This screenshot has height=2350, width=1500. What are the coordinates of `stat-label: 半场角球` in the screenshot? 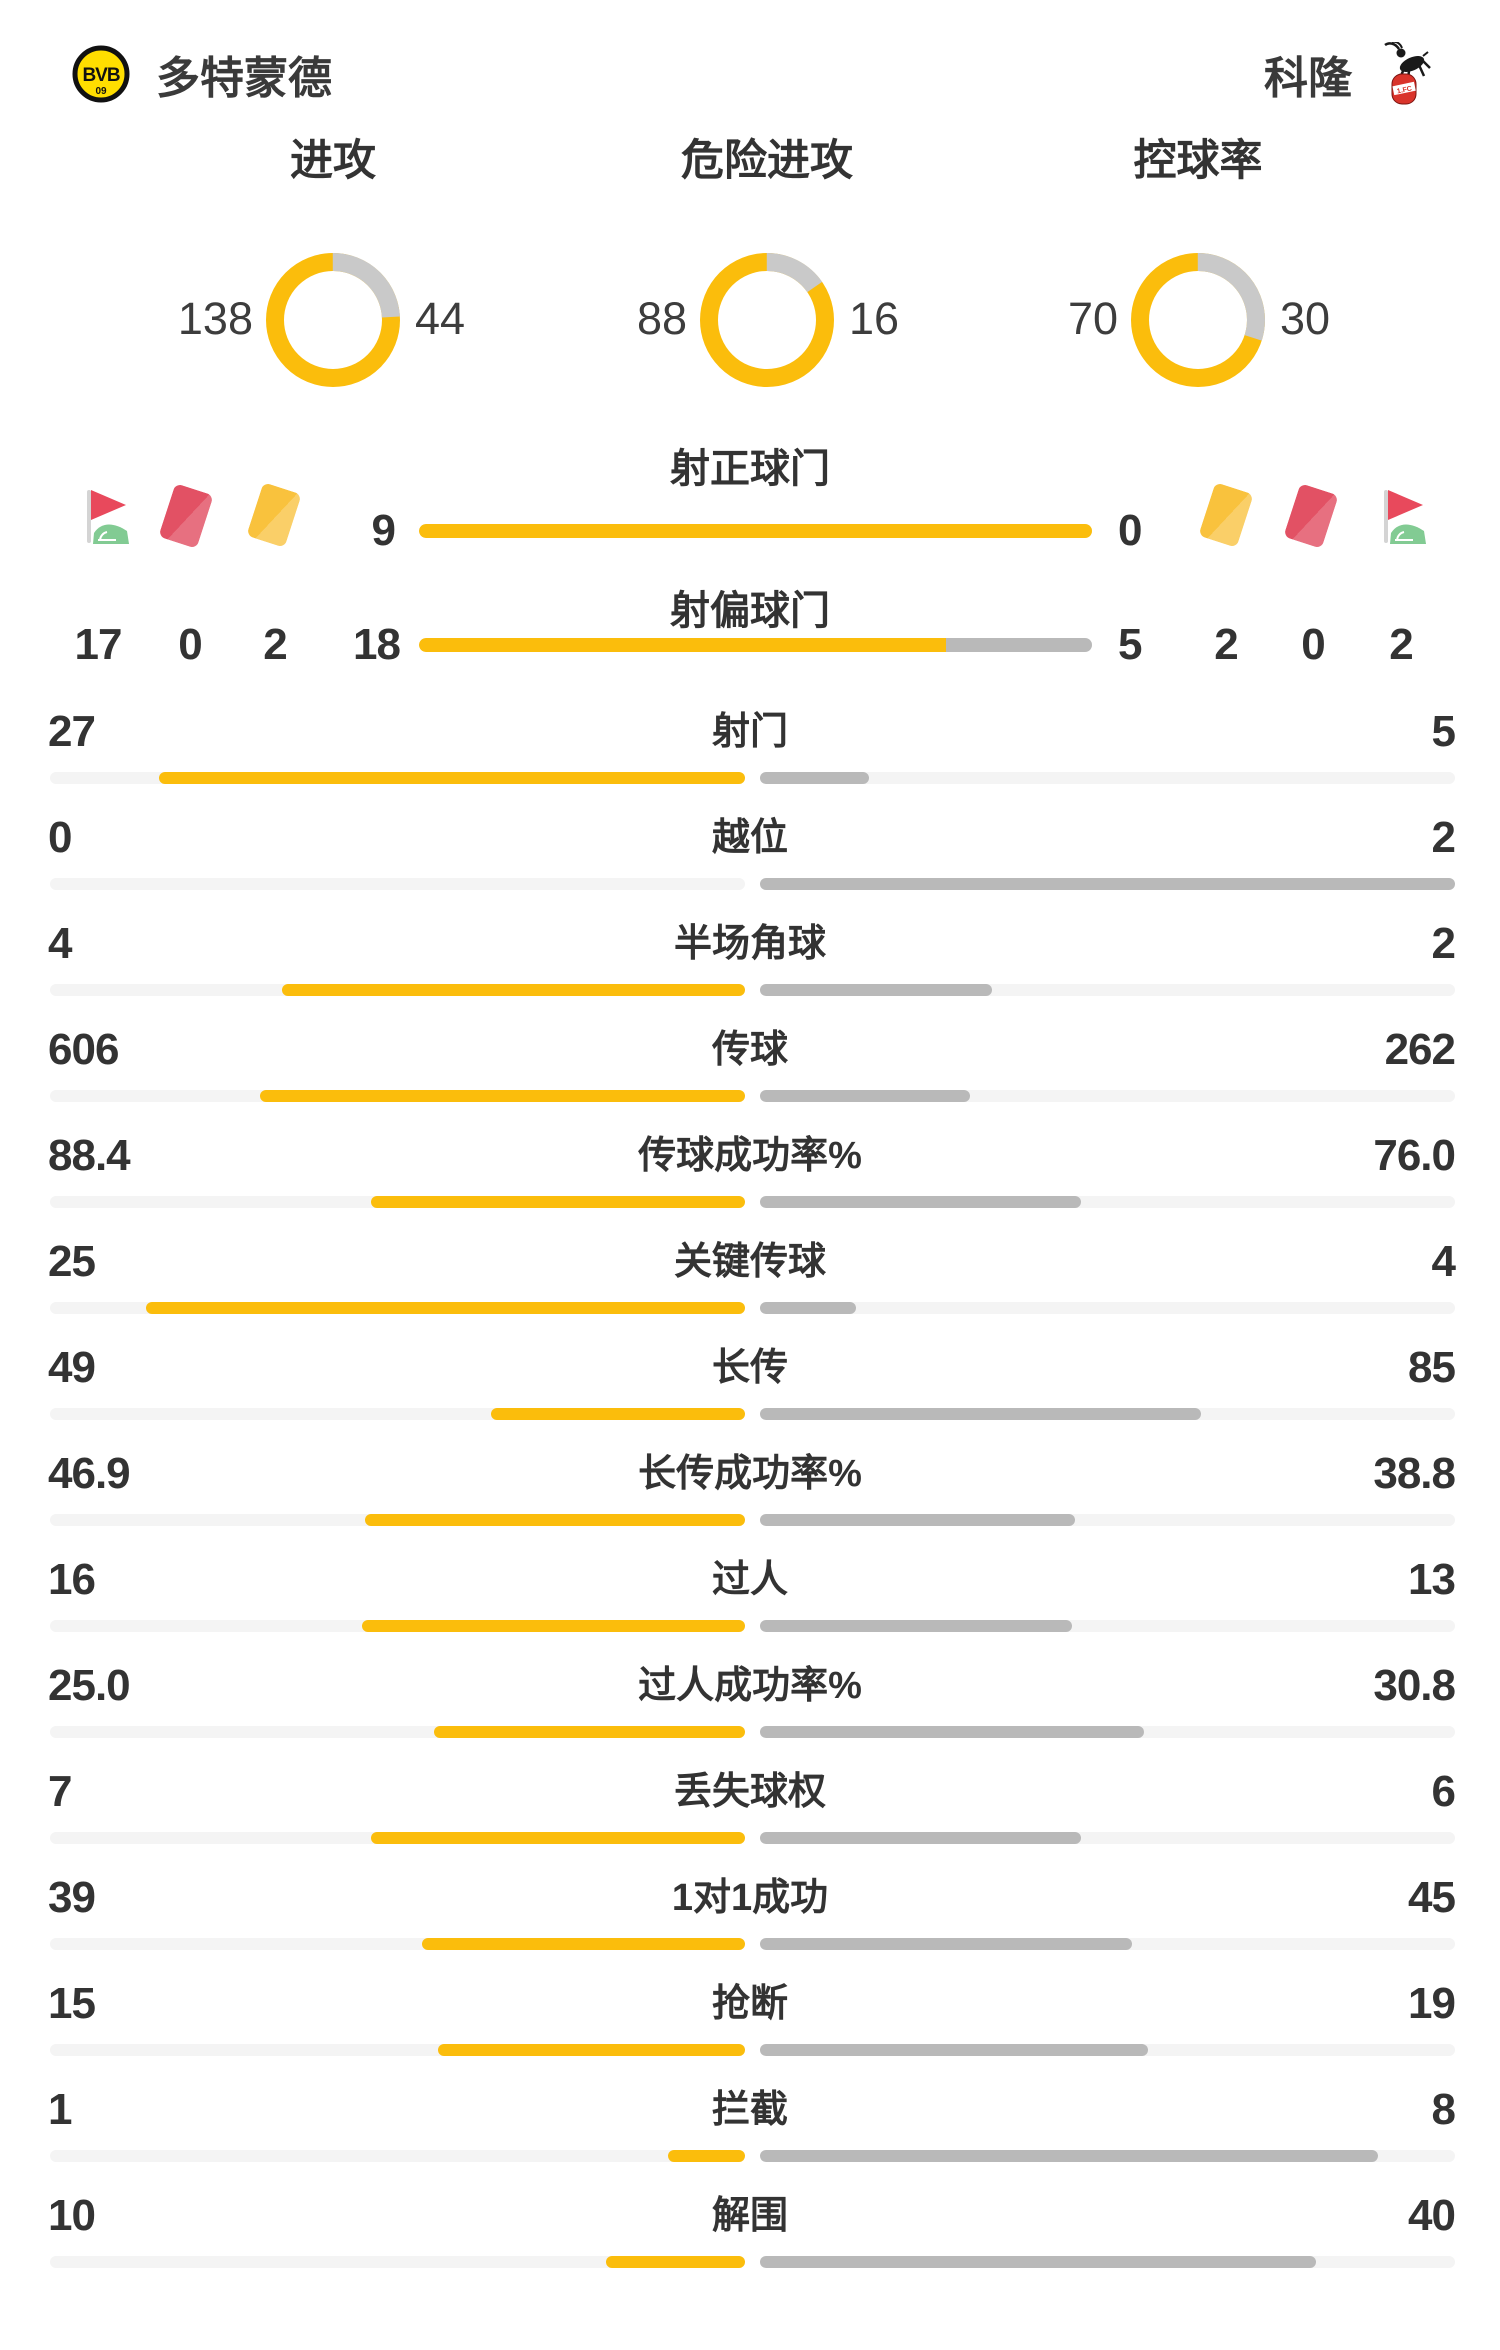 It's located at (749, 944).